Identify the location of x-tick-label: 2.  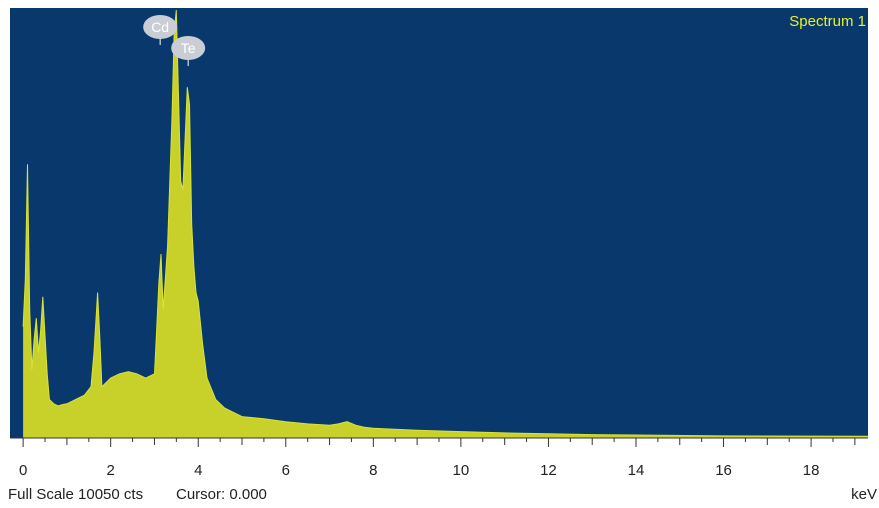
(111, 470).